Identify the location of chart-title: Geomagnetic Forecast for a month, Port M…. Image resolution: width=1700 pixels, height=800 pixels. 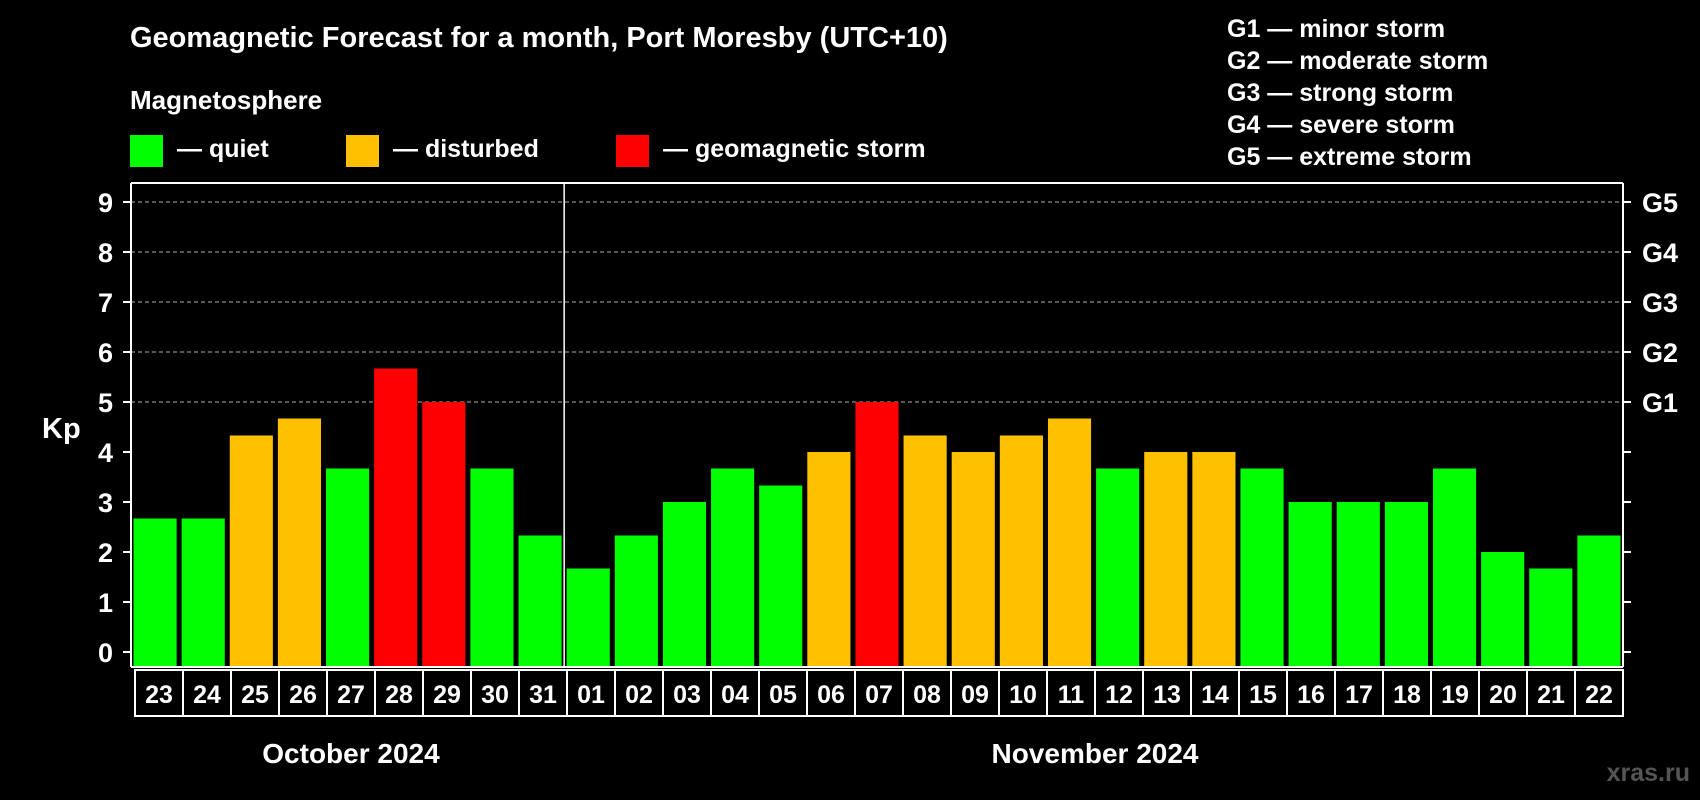
(539, 38).